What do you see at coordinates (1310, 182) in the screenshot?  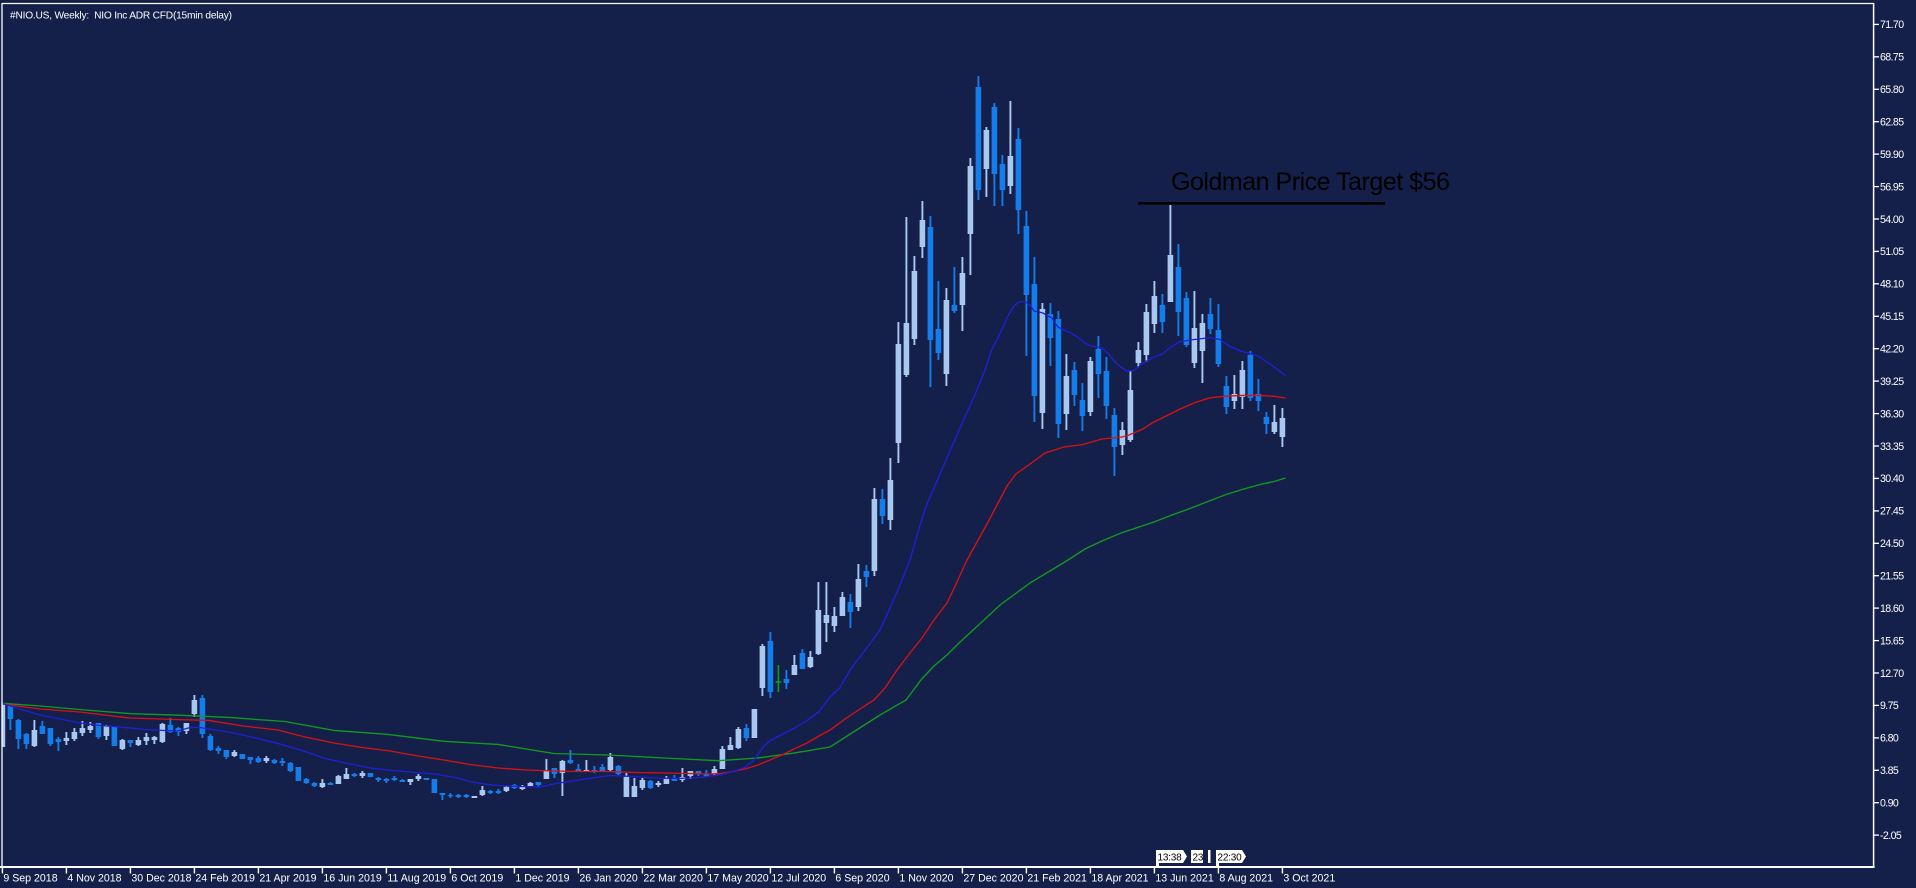 I see `svg-text: Goldman Price Target $56` at bounding box center [1310, 182].